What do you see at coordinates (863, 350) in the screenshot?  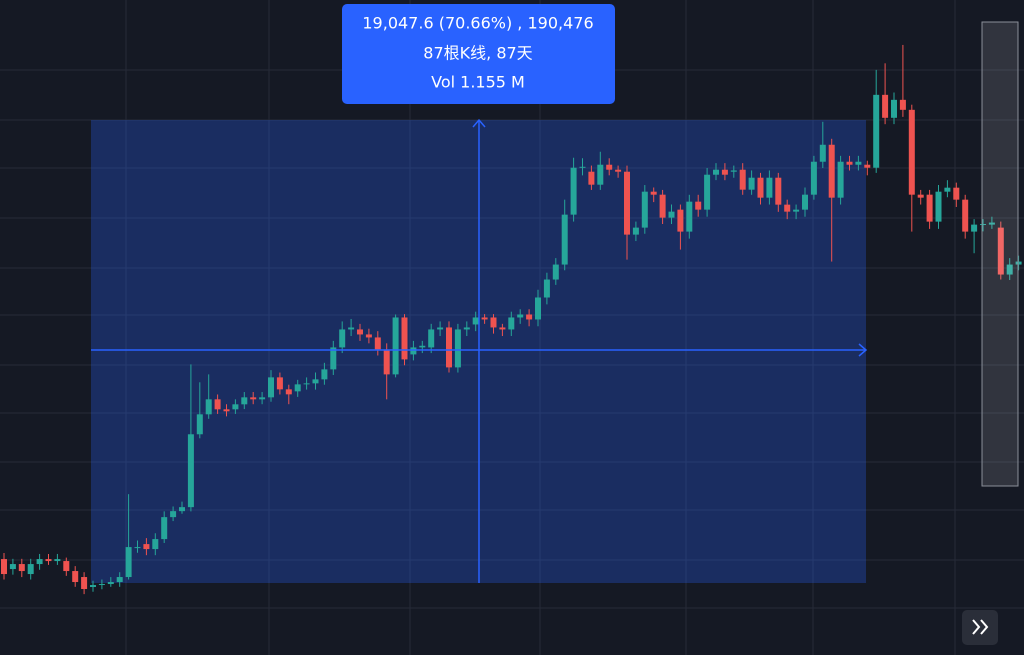 I see `arrow-right` at bounding box center [863, 350].